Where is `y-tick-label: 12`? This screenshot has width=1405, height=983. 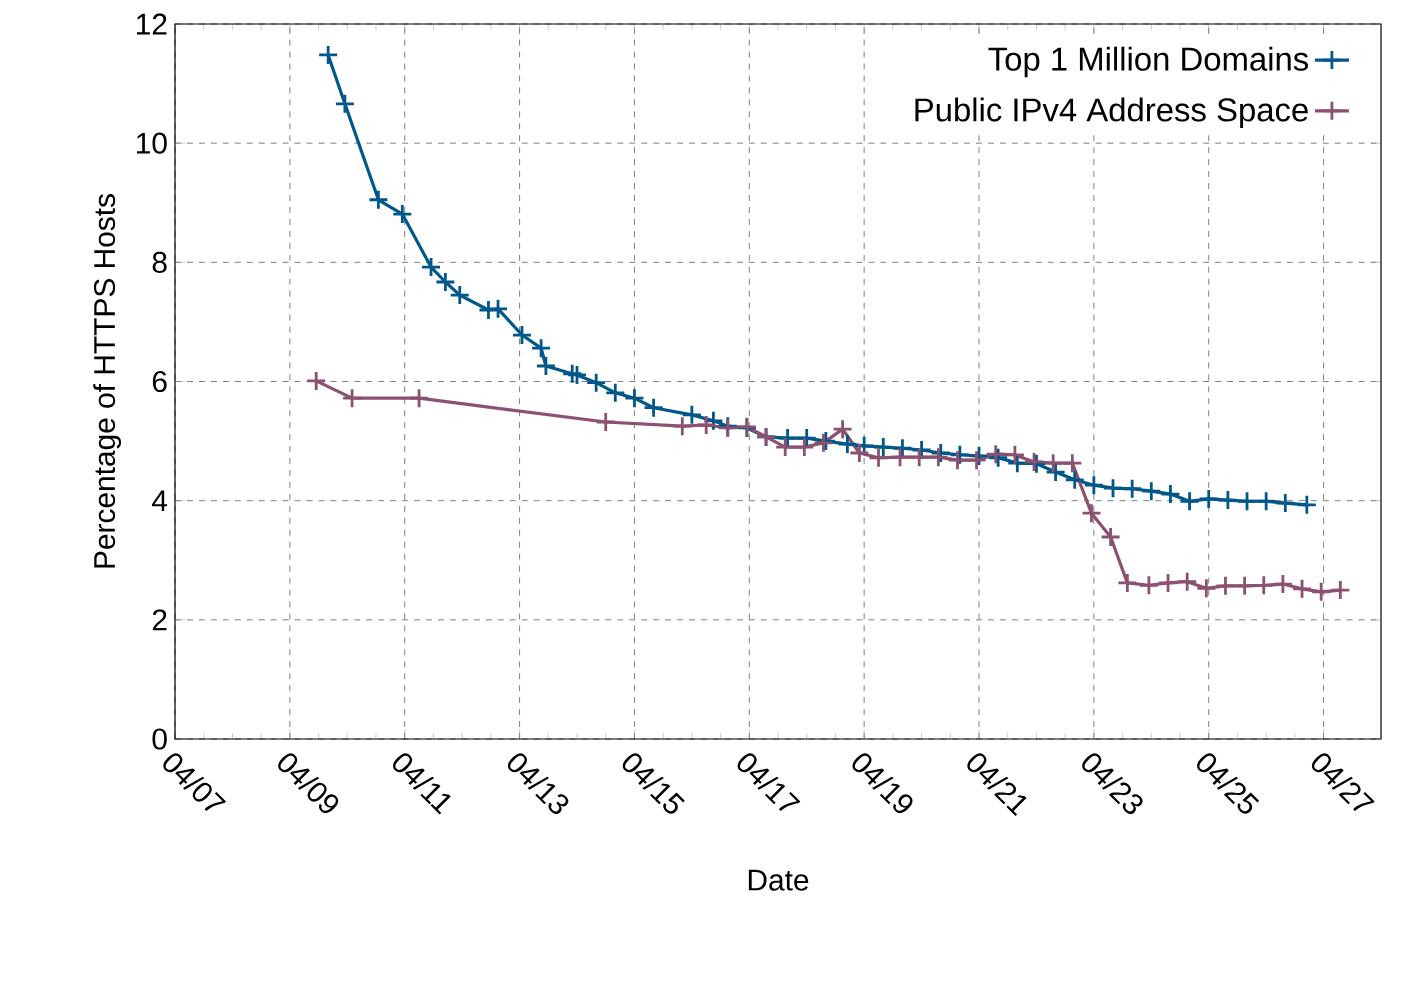 y-tick-label: 12 is located at coordinates (152, 24).